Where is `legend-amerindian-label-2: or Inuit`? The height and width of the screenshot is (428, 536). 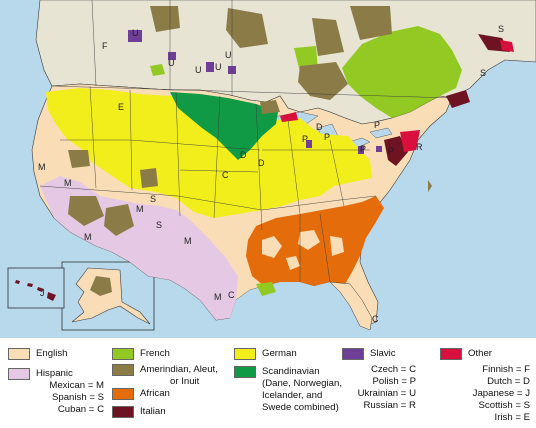 legend-amerindian-label-2: or Inuit is located at coordinates (185, 381).